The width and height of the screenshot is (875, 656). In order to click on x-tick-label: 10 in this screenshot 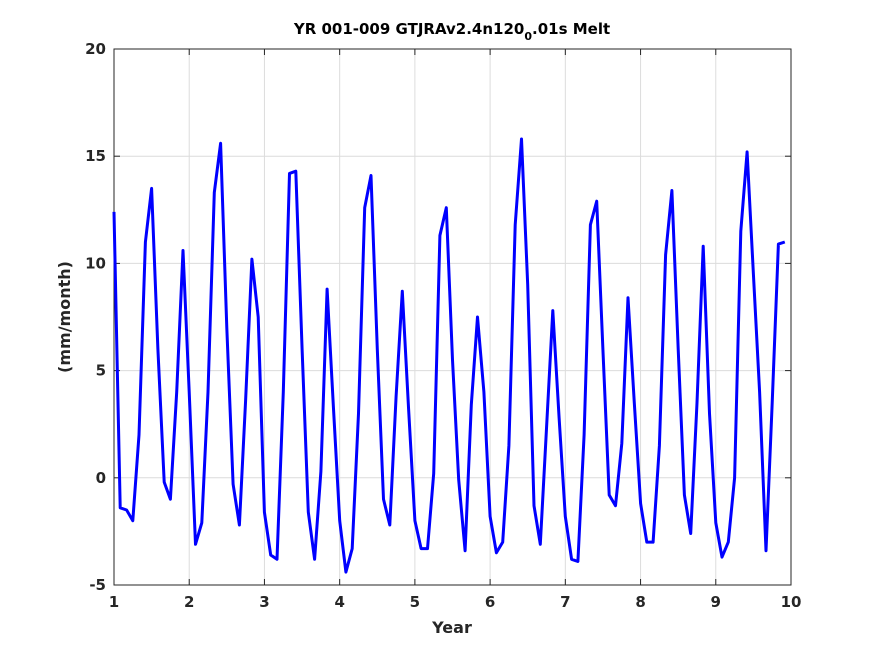, I will do `click(791, 602)`.